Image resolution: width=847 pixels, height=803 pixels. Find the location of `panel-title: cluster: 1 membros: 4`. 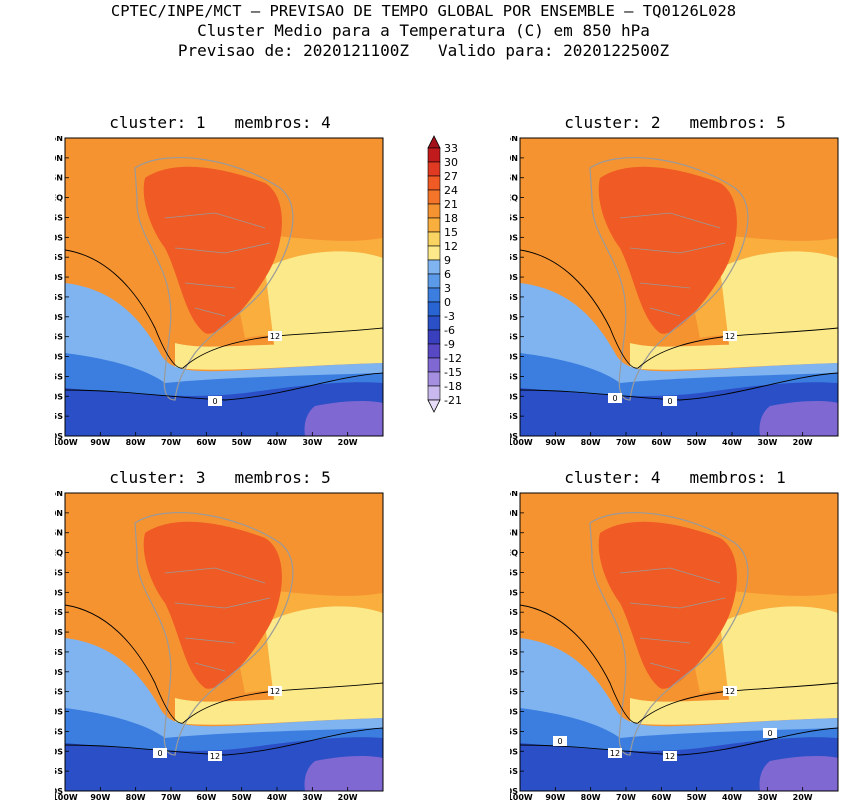

panel-title: cluster: 1 membros: 4 is located at coordinates (220, 122).